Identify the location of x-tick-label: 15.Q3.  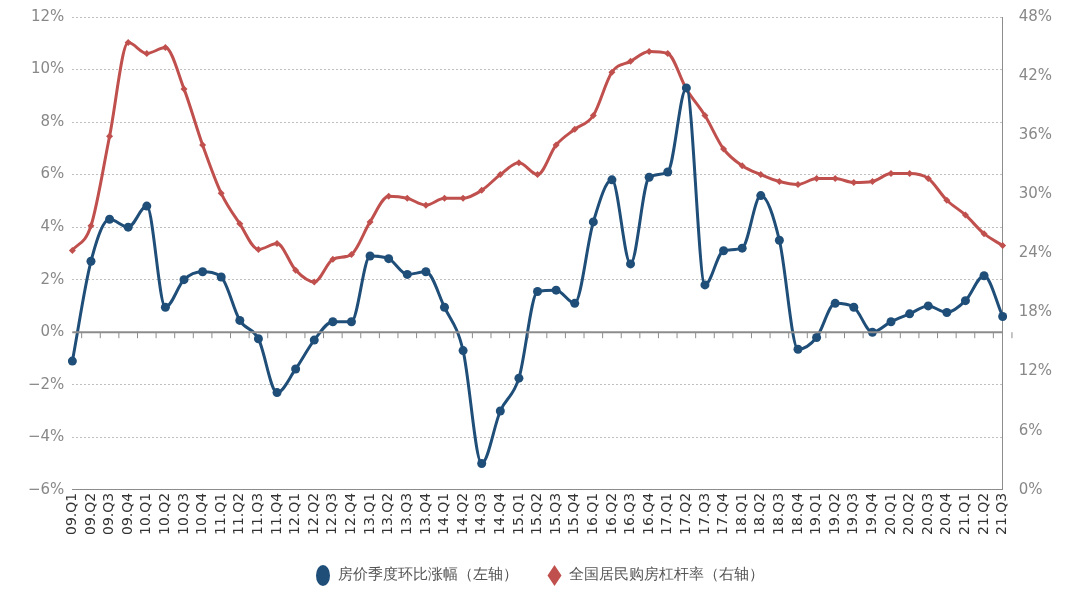
(554, 514).